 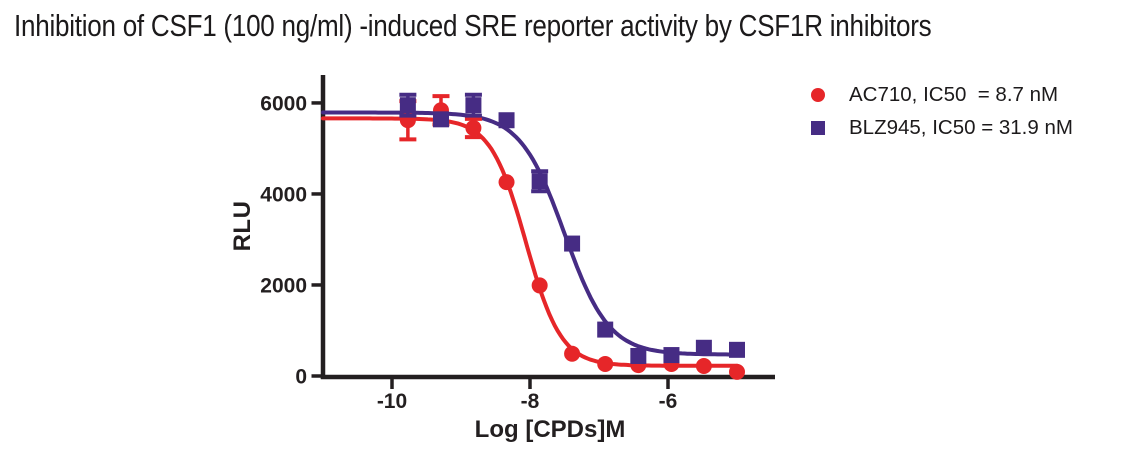 I want to click on x-axis-title: Log [CPDs]M, so click(x=550, y=429).